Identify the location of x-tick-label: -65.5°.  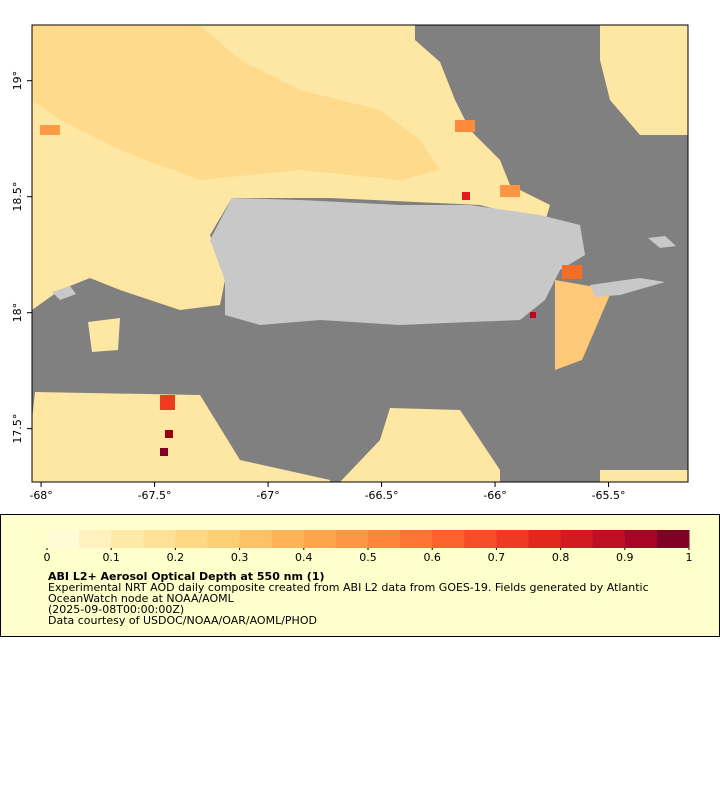
(609, 495).